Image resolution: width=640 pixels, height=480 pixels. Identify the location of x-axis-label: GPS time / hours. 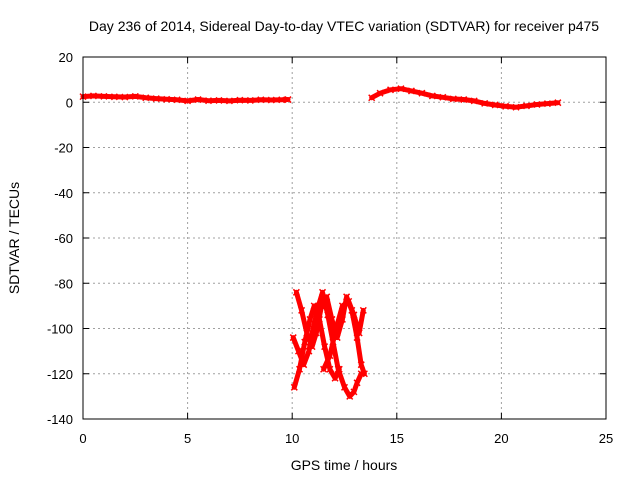
(344, 465).